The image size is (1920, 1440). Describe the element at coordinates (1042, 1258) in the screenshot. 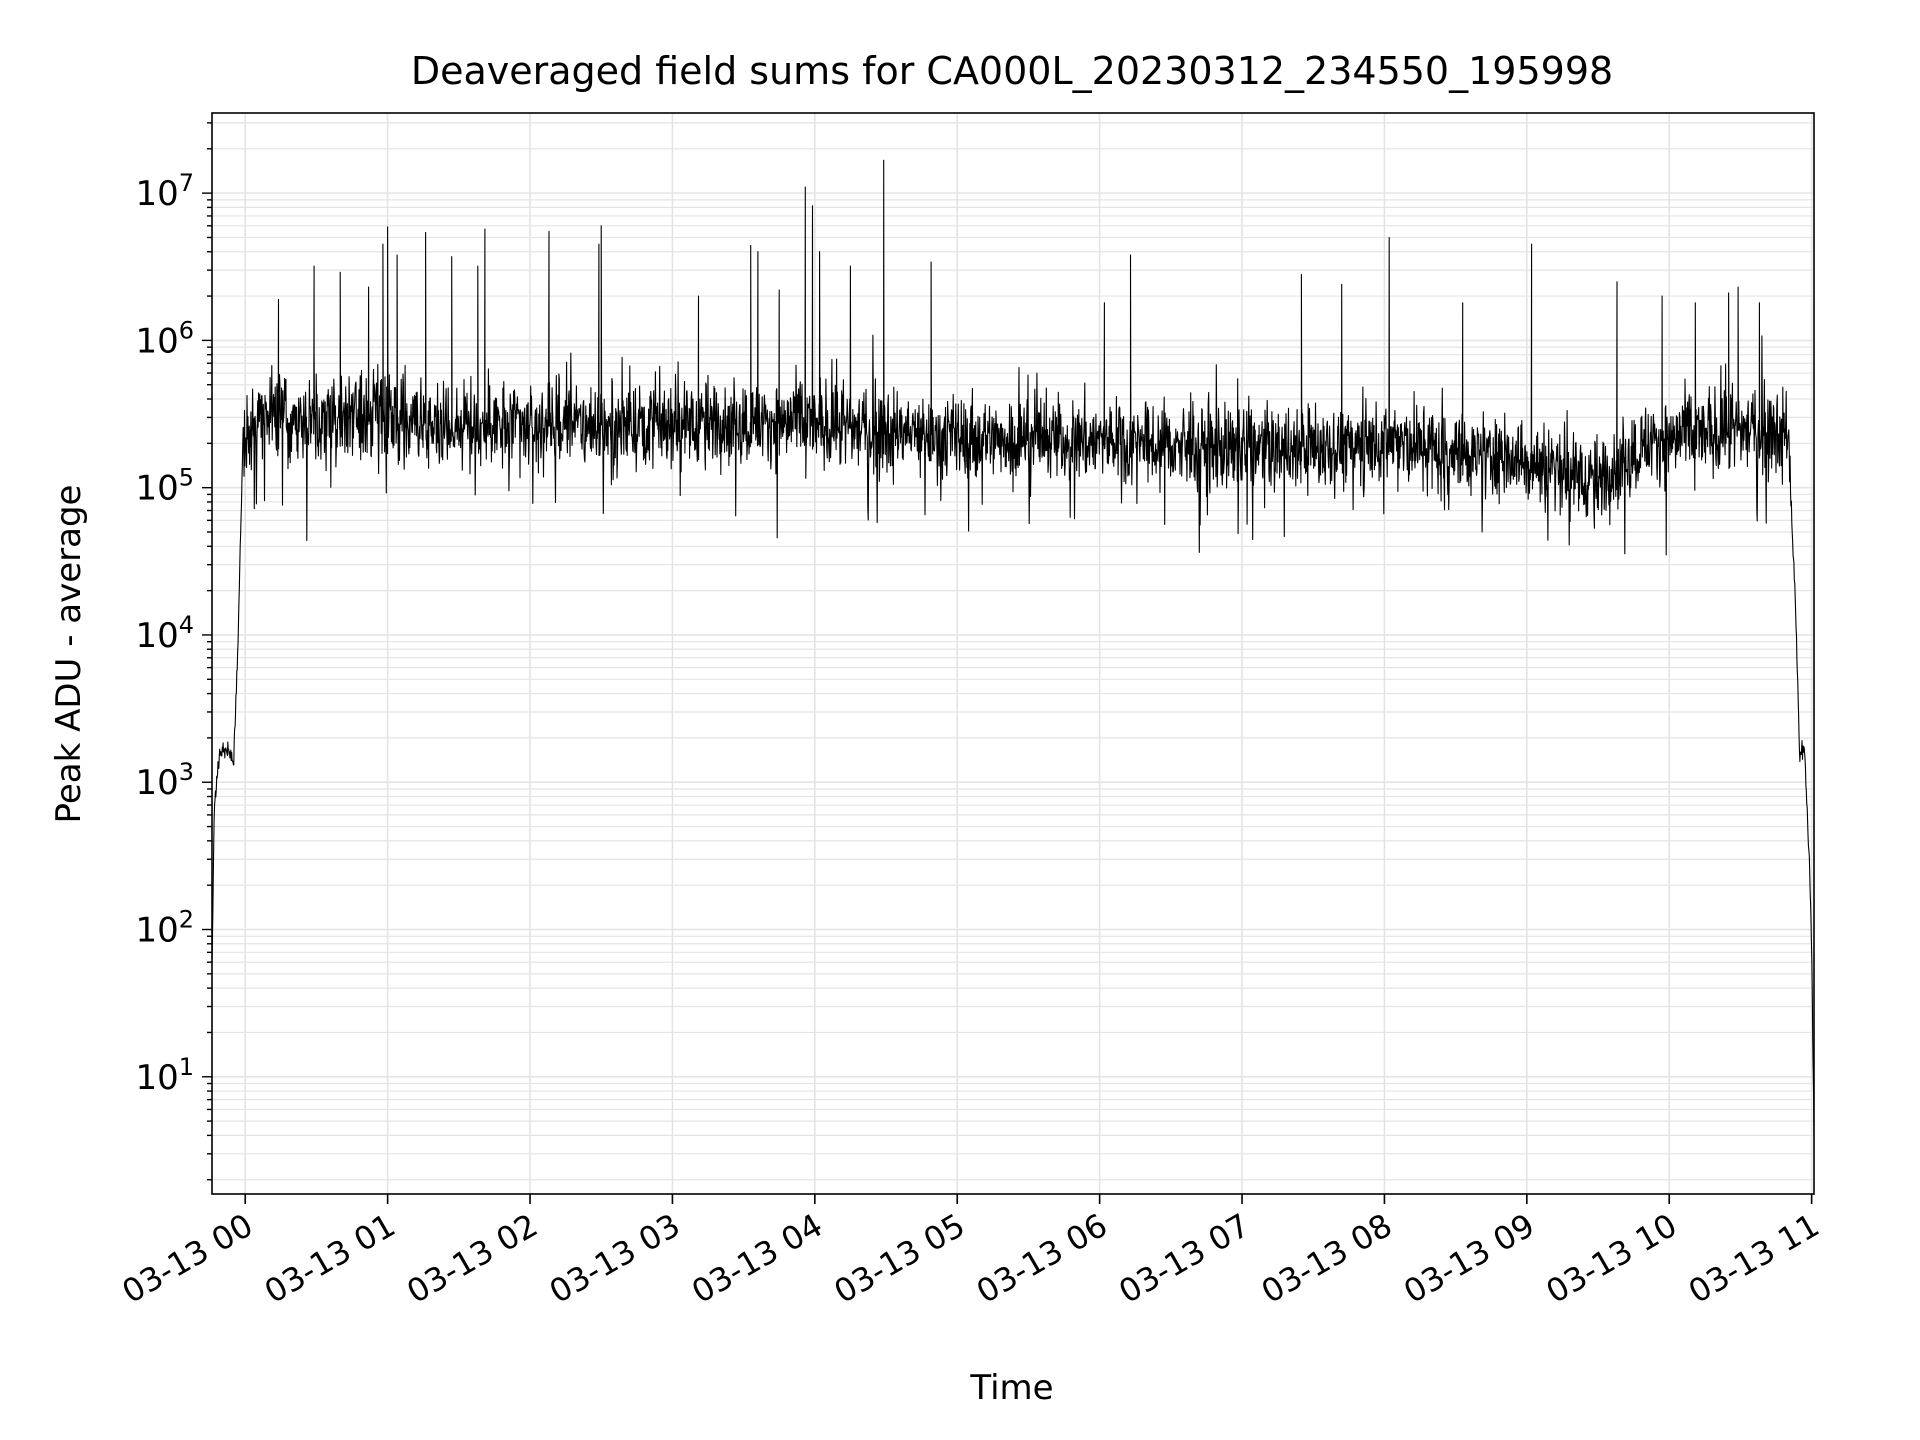

I see `x-tick-label: 03-13 06` at that location.